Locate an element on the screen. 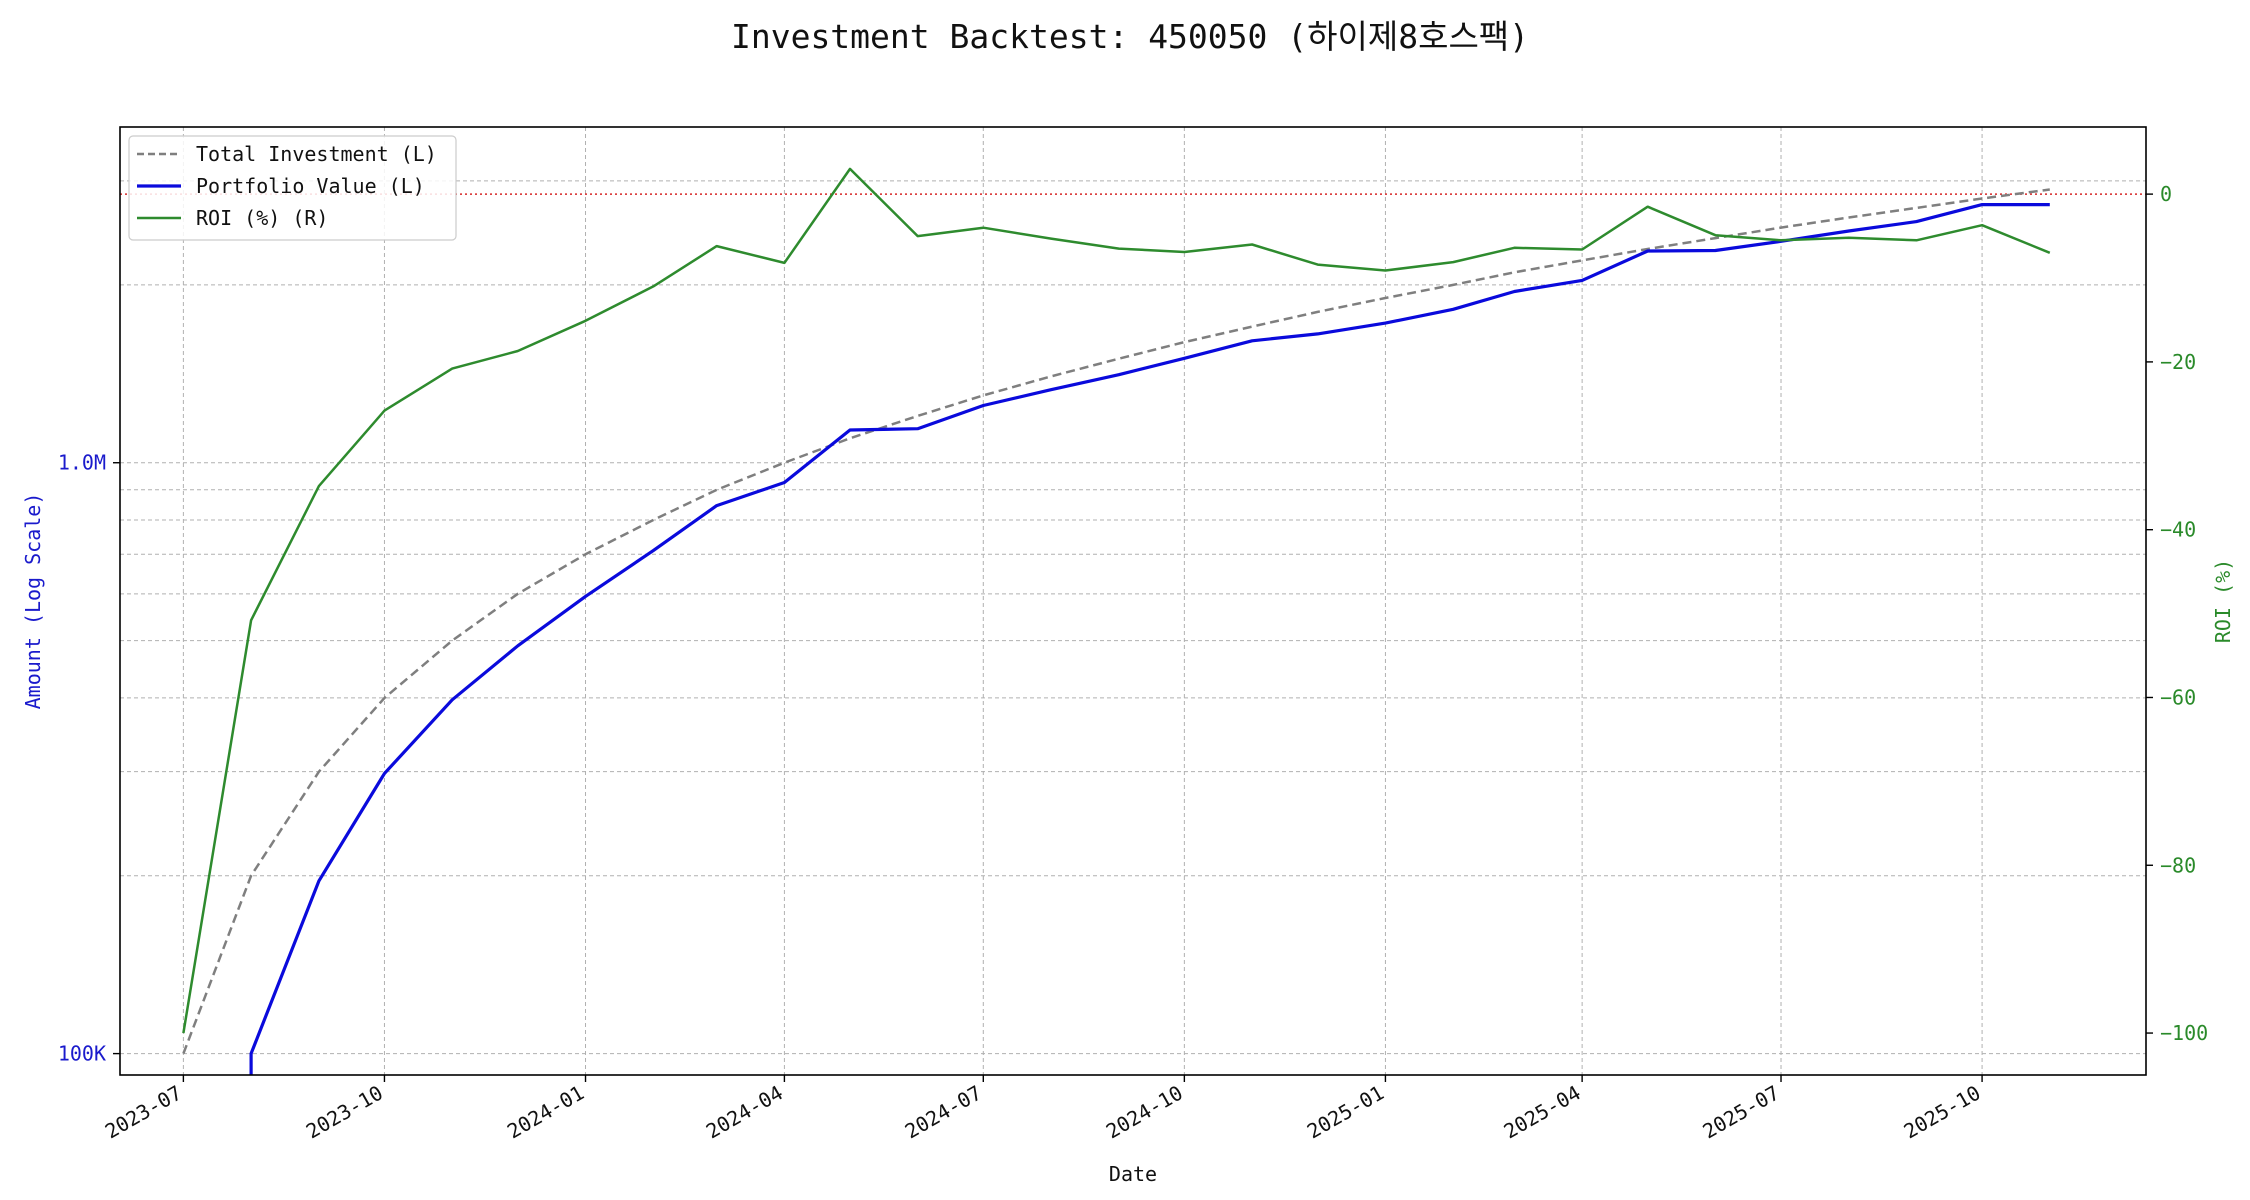 This screenshot has height=1200, width=2250. x-tick-label-2: 2024-01 is located at coordinates (545, 1112).